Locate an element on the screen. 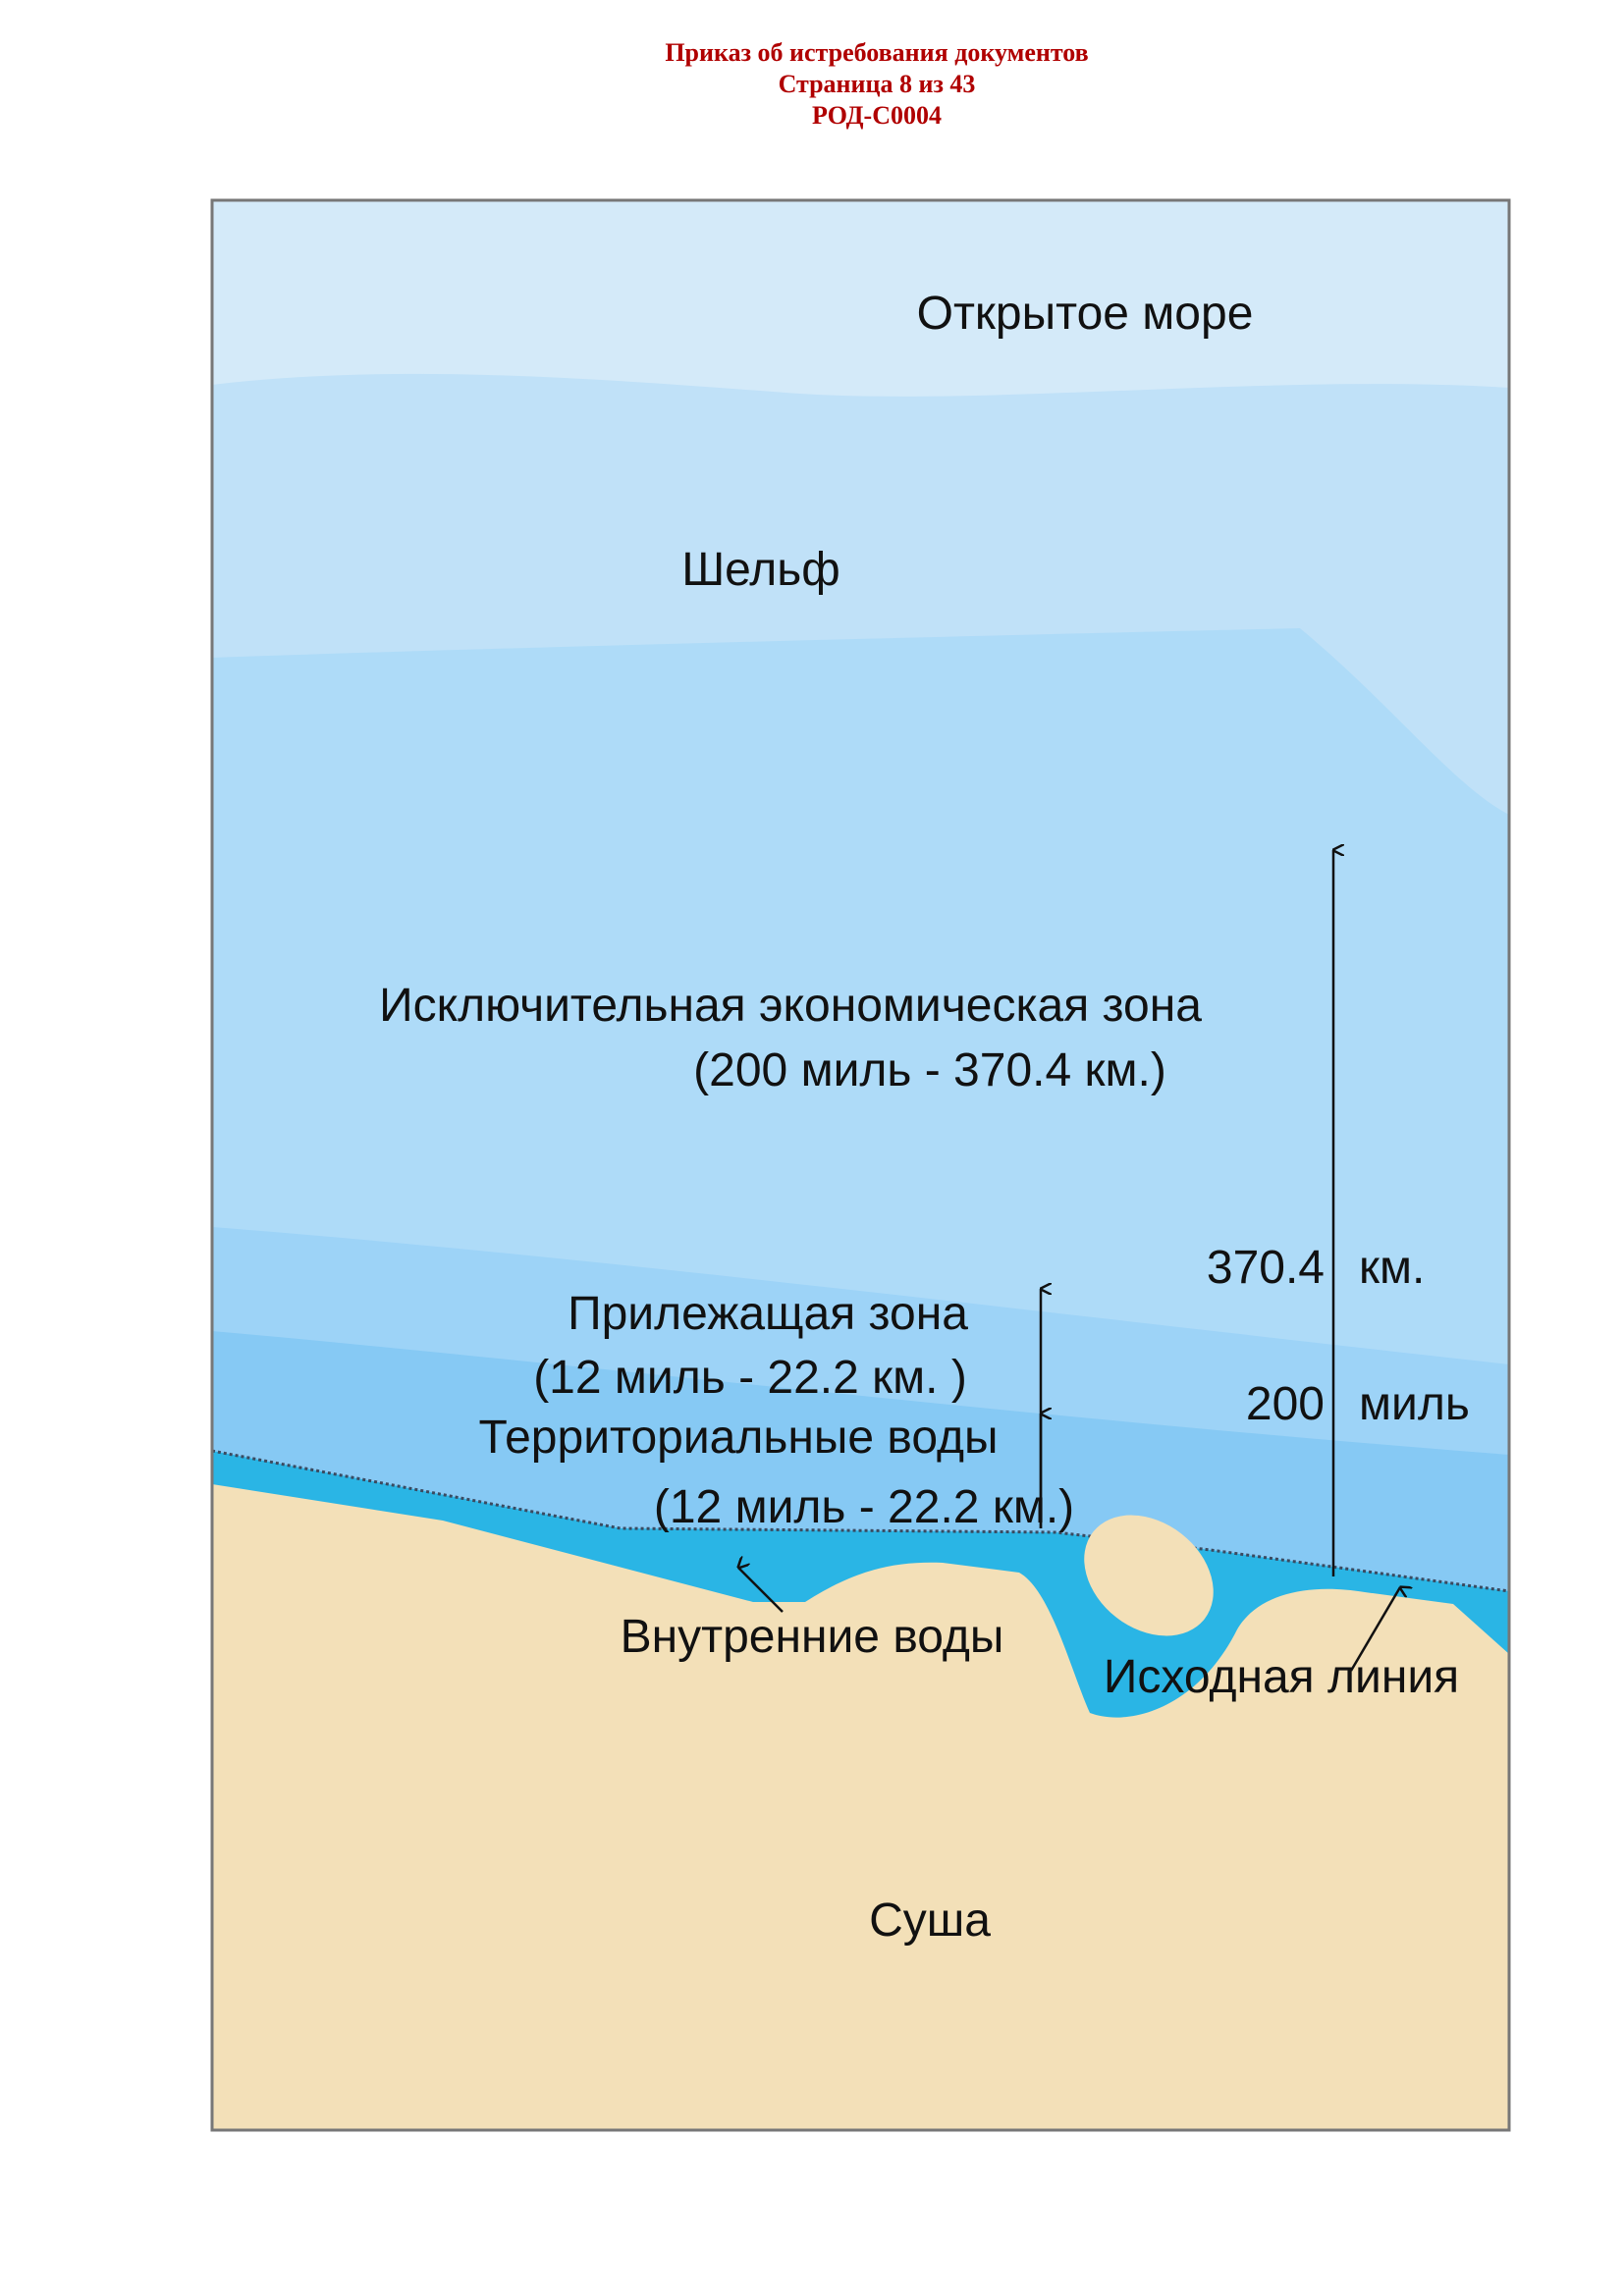 Image resolution: width=1624 pixels, height=2296 pixels. label-land: Суша is located at coordinates (930, 1921).